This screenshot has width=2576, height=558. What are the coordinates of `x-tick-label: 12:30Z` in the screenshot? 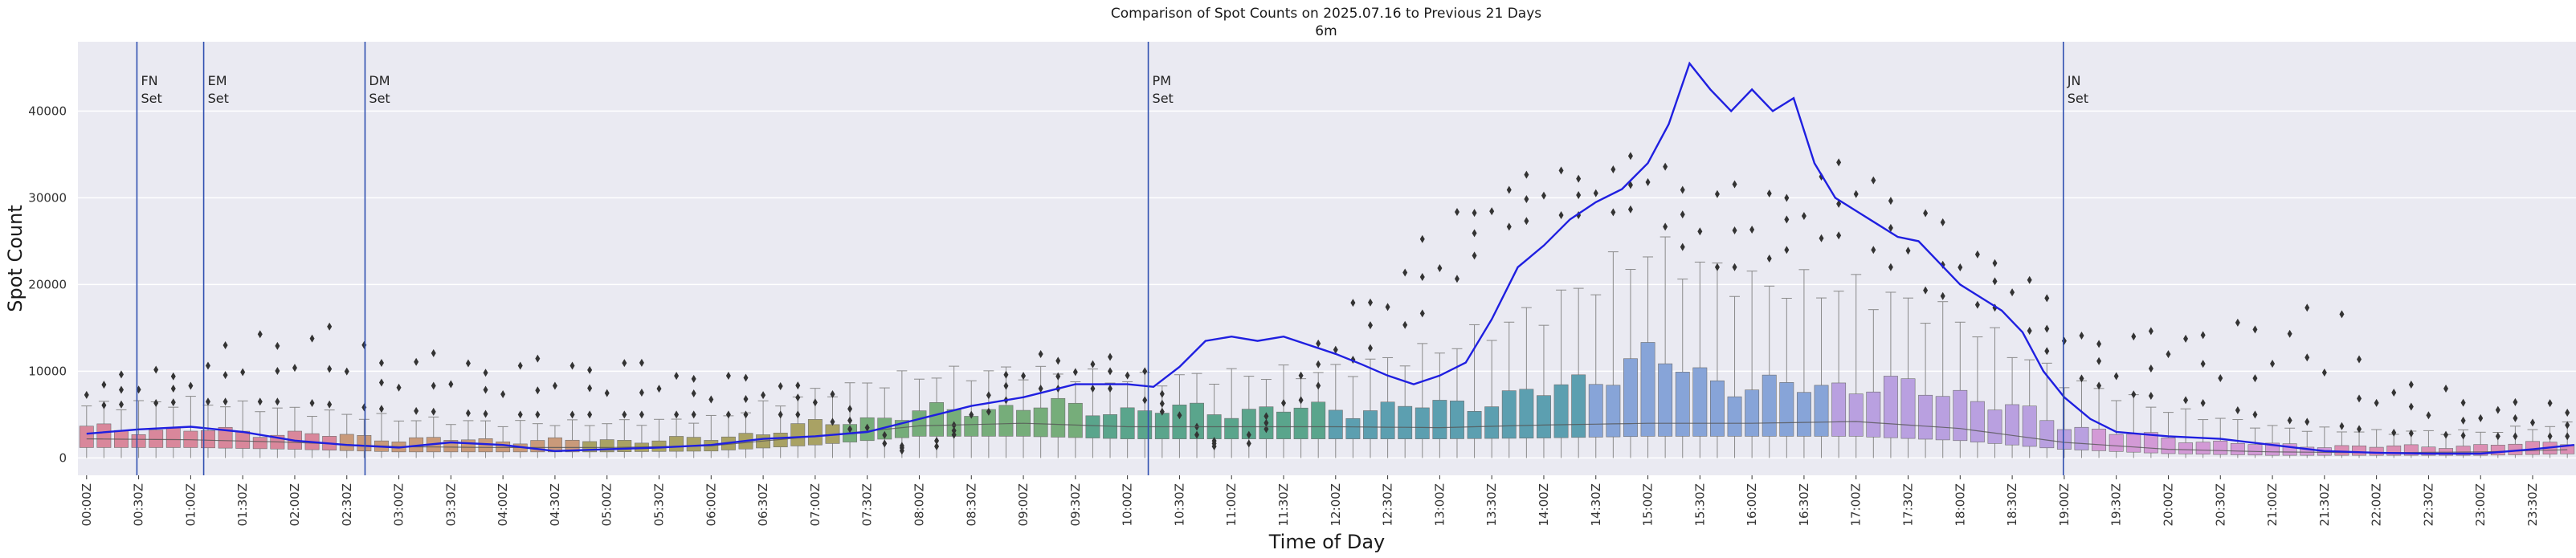 It's located at (1388, 505).